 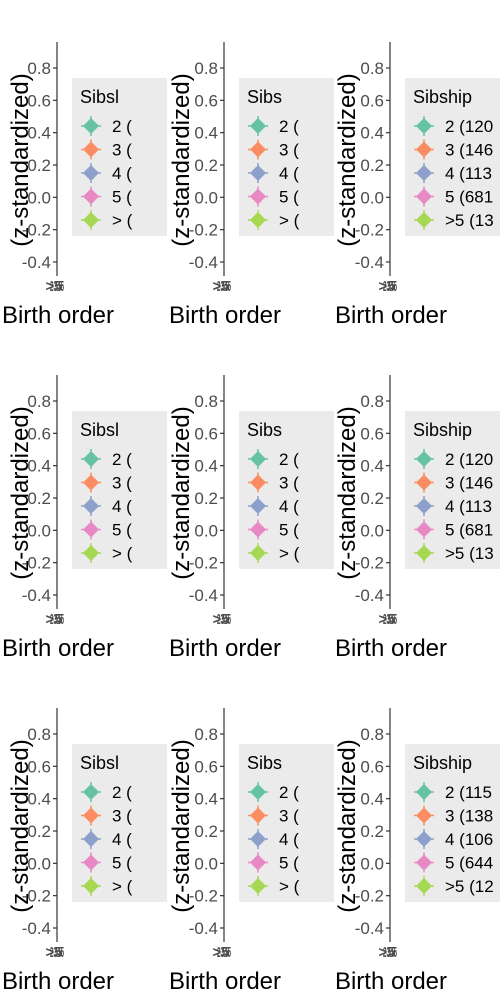 I want to click on legend-entry-label: 4 (113, so click(x=468, y=173).